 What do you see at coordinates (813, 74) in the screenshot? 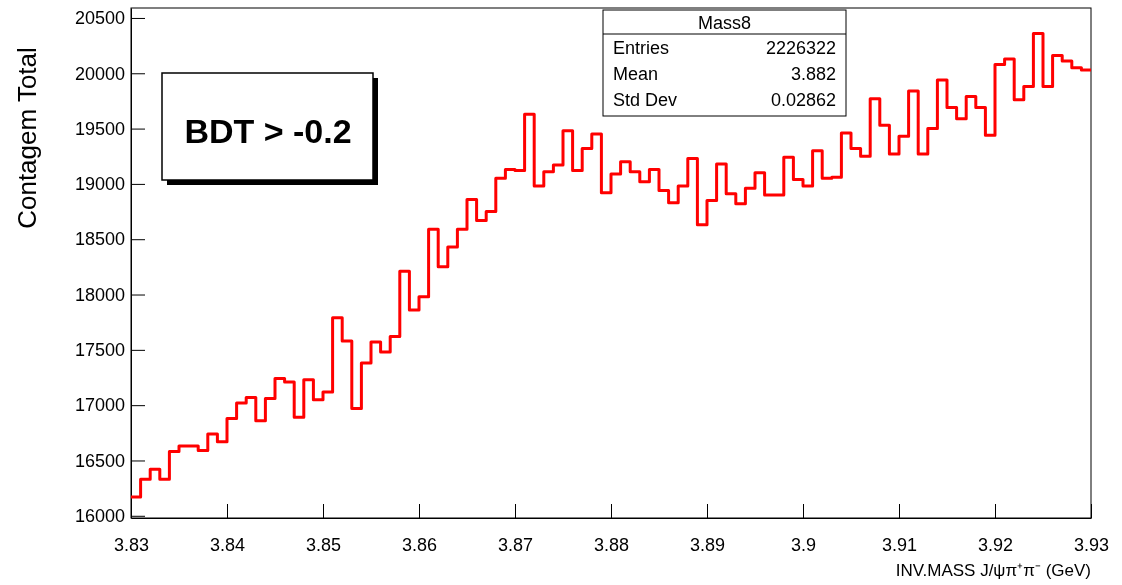
I see `annotation: 3.882` at bounding box center [813, 74].